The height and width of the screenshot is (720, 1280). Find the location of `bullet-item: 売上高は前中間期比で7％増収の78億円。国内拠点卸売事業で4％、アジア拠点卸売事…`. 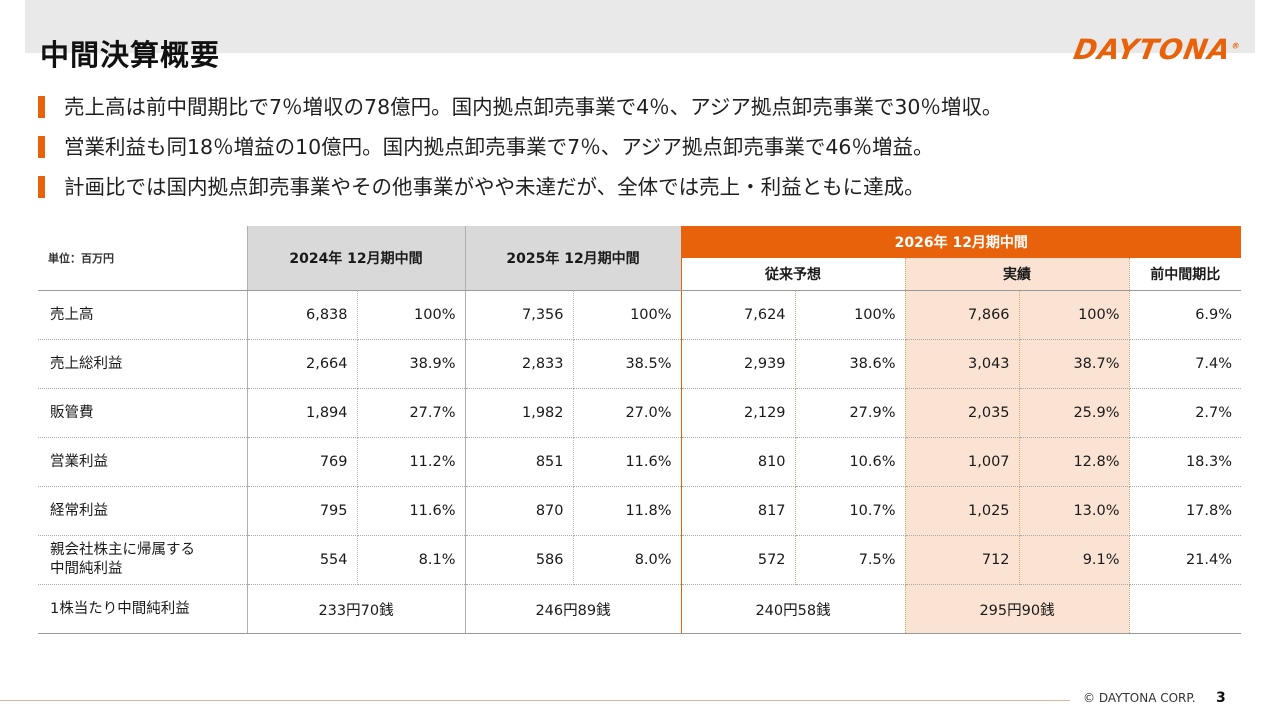

bullet-item: 売上高は前中間期比で7％増収の78億円。国内拠点卸売事業で4％、アジア拠点卸売事… is located at coordinates (520, 110).